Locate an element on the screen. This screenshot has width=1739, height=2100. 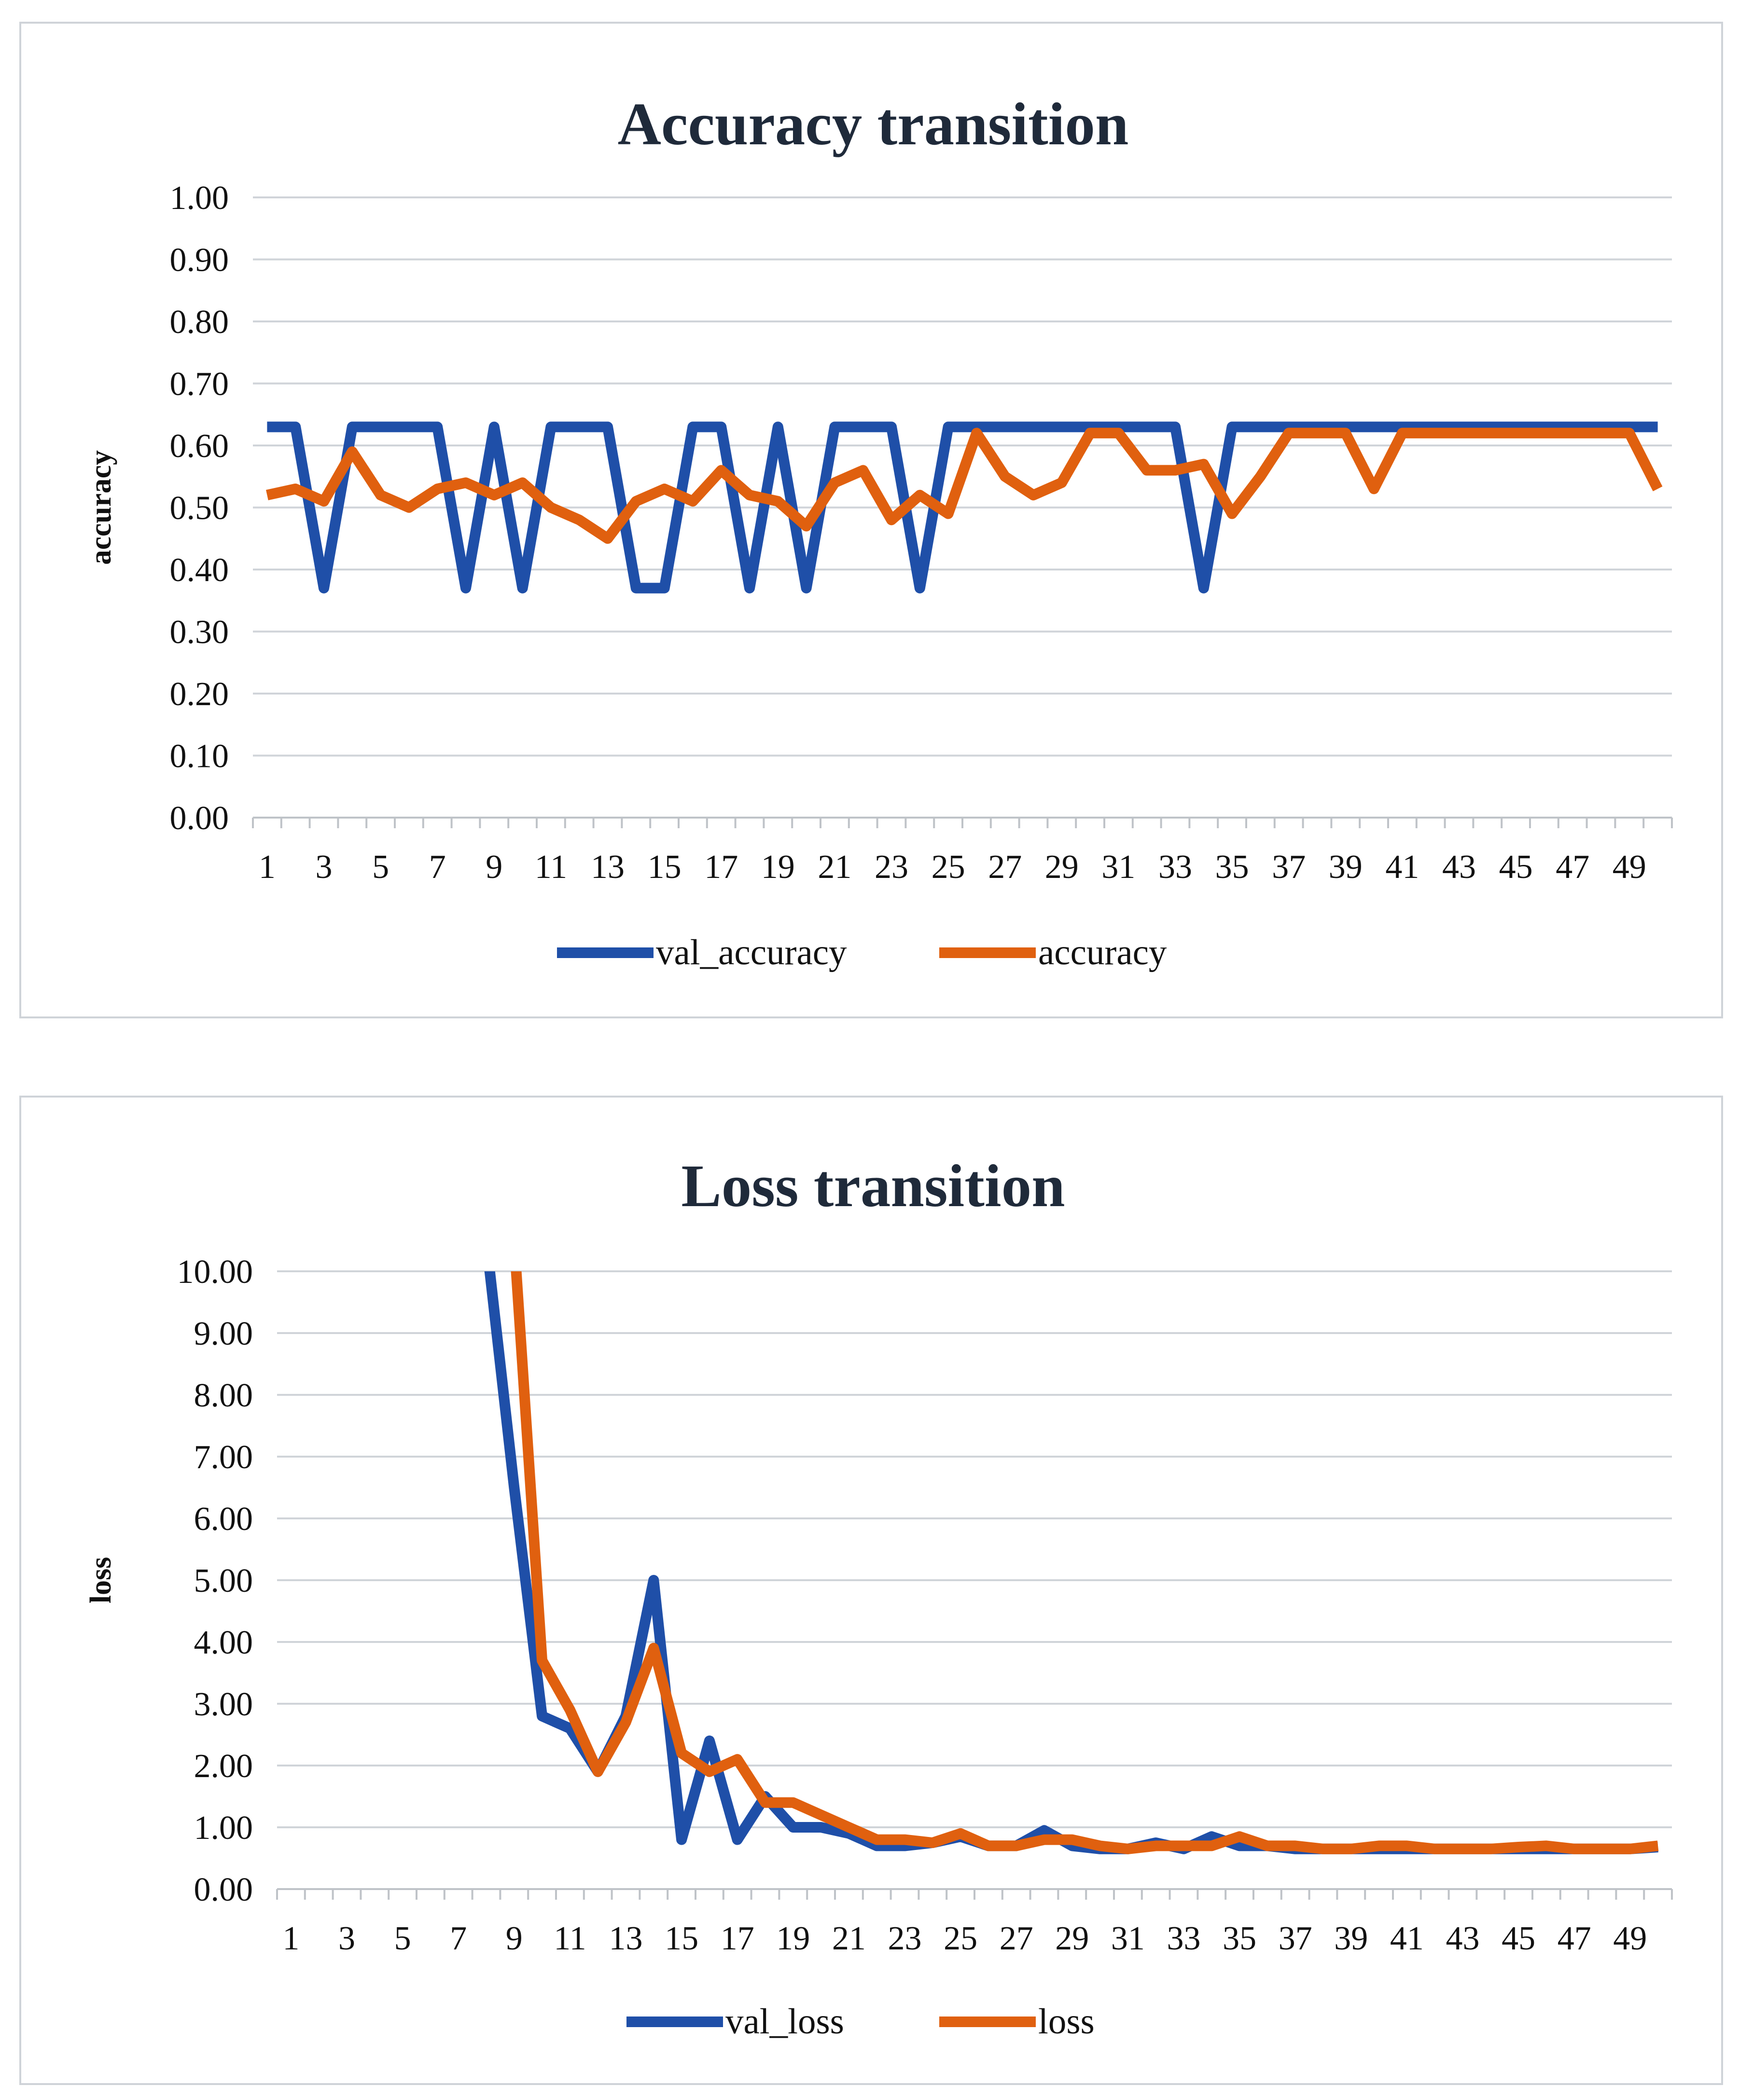
loss-x-tick-label: 27 is located at coordinates (1017, 1938).